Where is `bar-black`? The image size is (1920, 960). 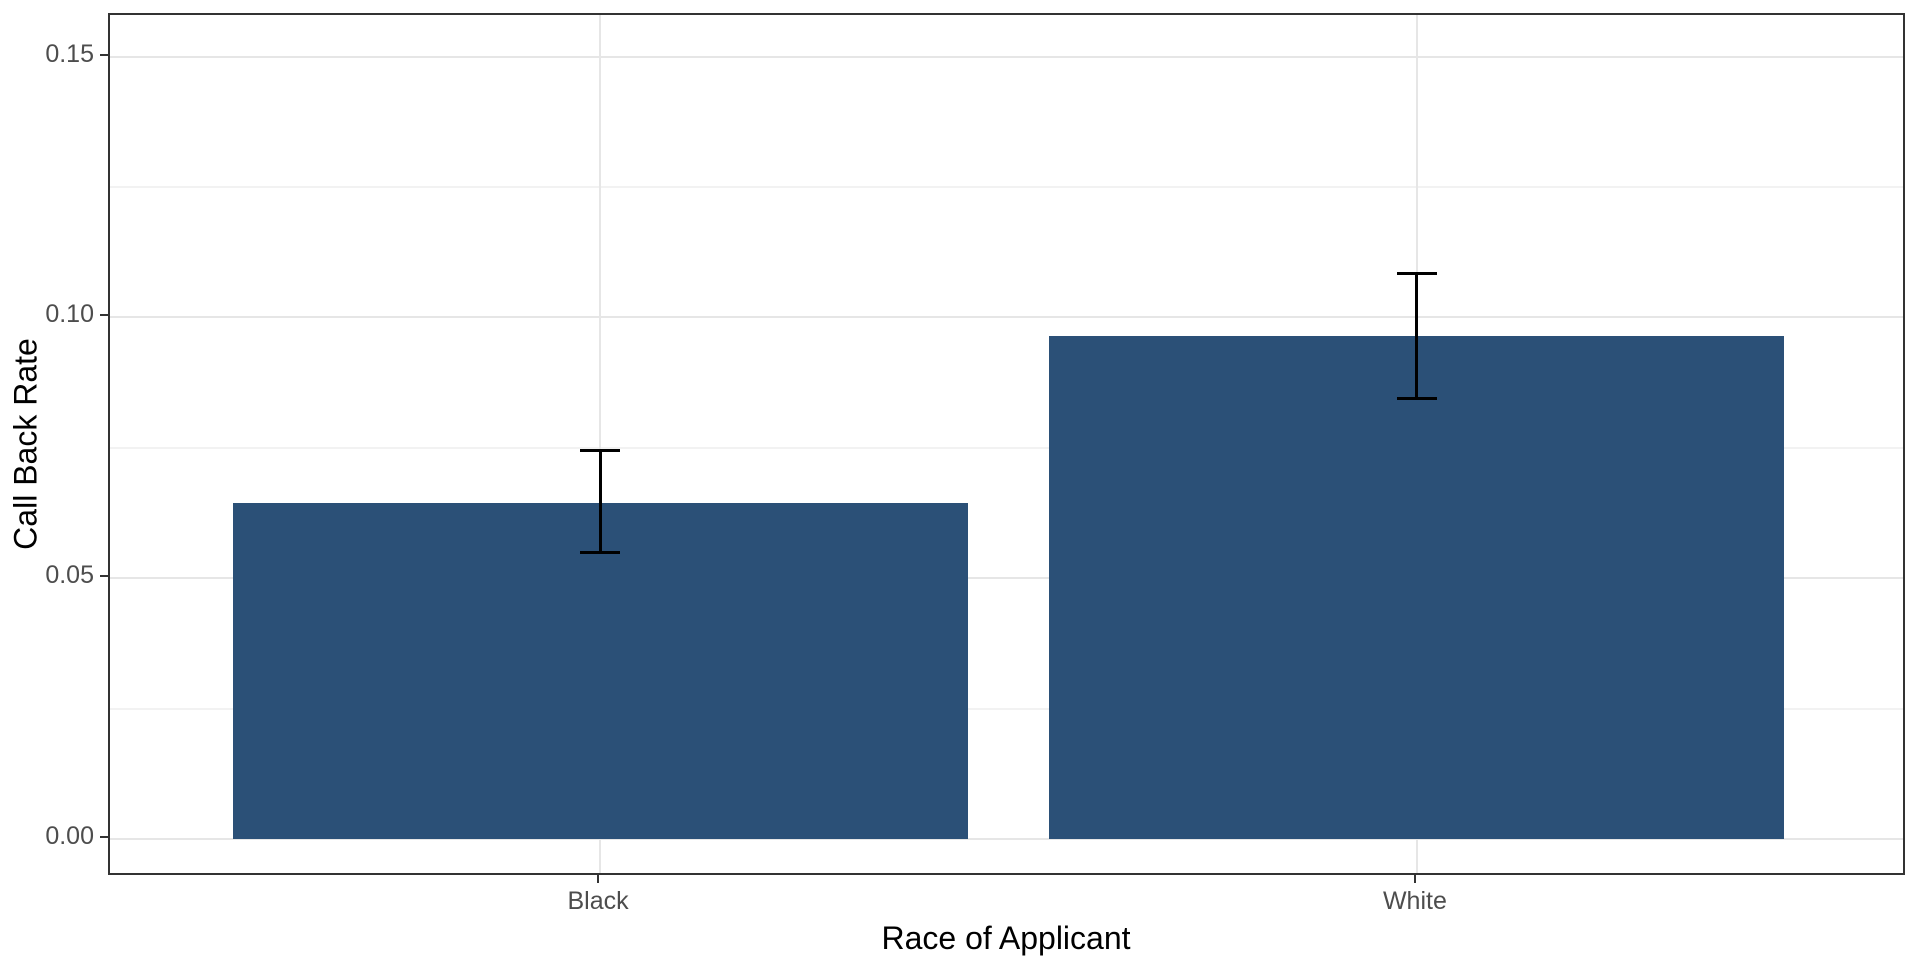 bar-black is located at coordinates (600, 670).